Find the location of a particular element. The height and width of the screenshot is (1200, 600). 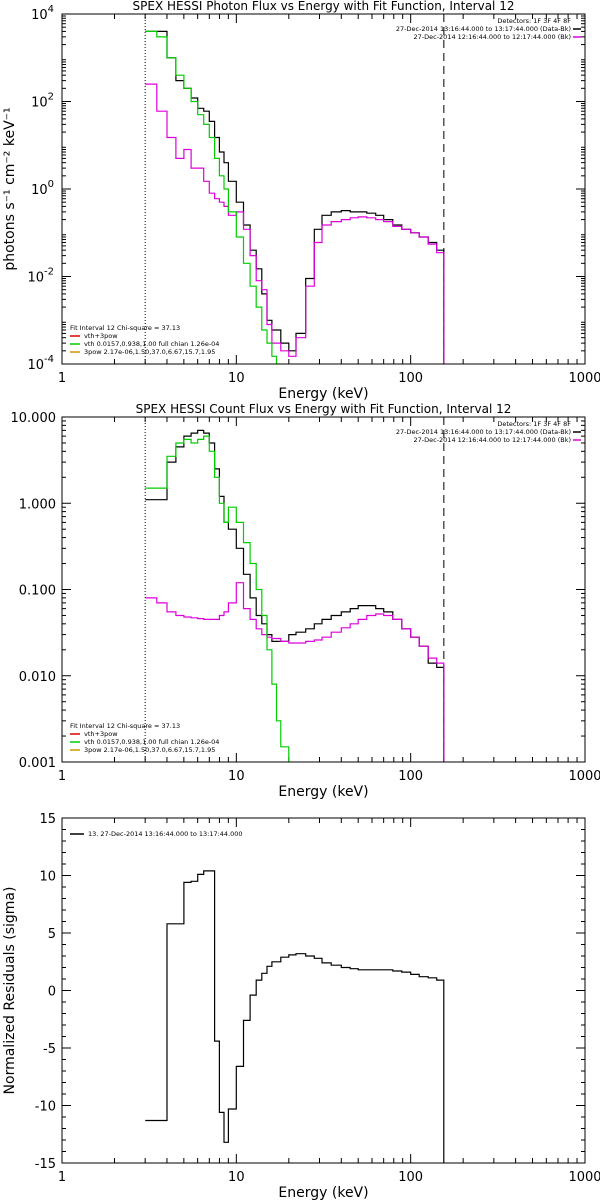

y-tick-label: 10² is located at coordinates (42, 101).